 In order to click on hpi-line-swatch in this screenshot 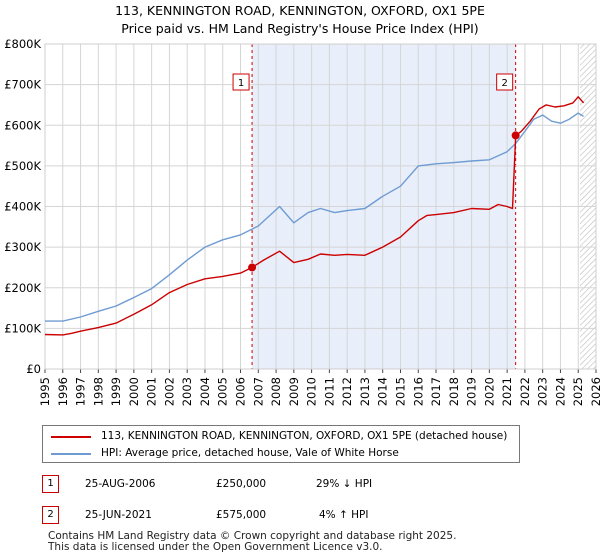, I will do `click(71, 454)`.